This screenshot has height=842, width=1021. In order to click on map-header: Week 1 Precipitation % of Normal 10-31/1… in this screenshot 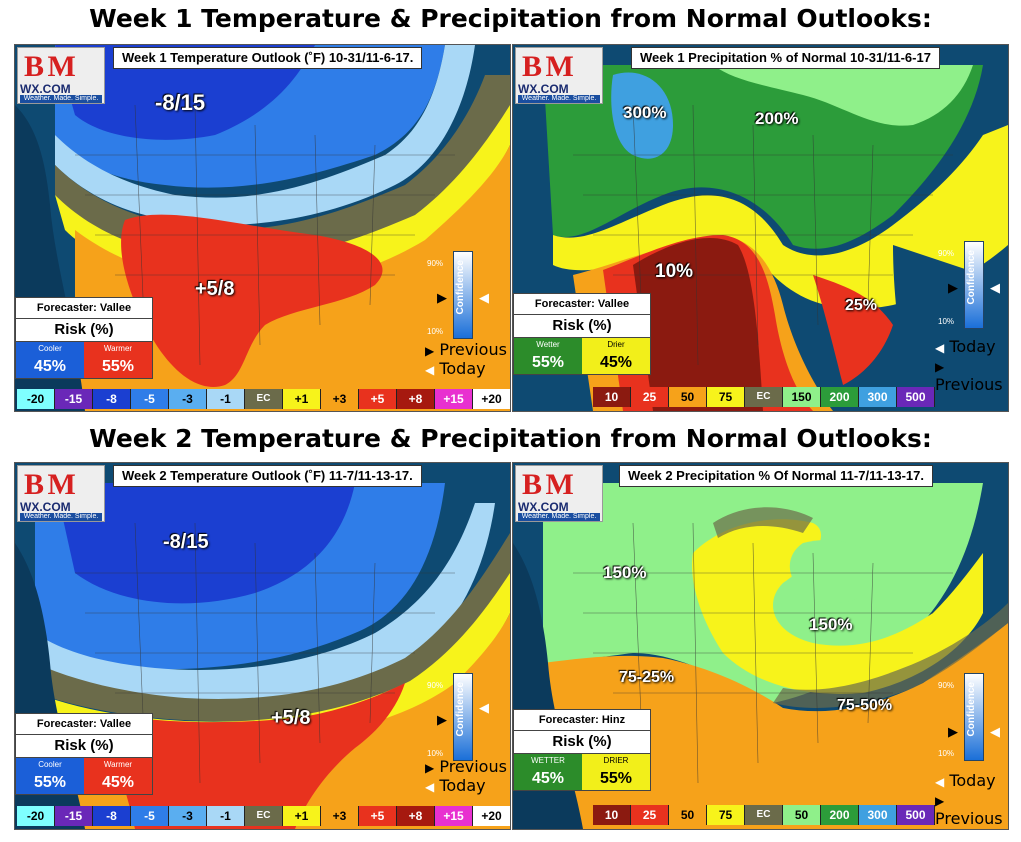, I will do `click(785, 58)`.